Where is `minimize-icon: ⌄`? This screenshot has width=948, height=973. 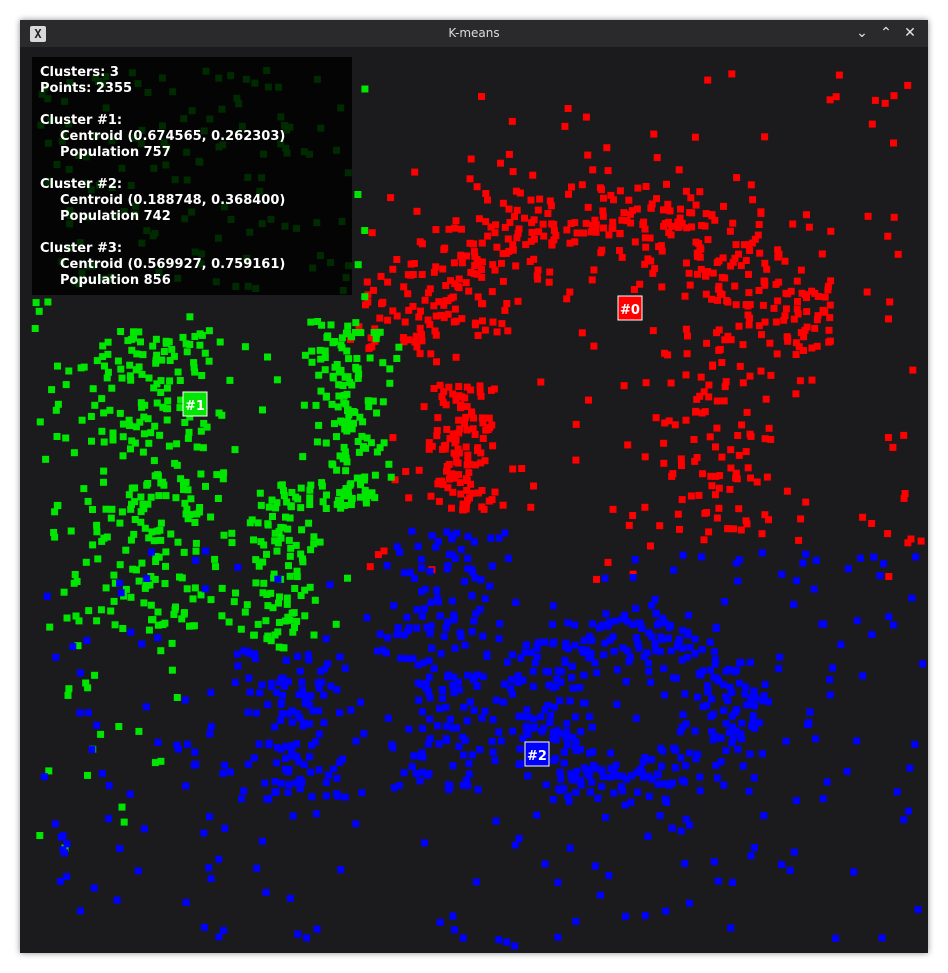 minimize-icon: ⌄ is located at coordinates (862, 33).